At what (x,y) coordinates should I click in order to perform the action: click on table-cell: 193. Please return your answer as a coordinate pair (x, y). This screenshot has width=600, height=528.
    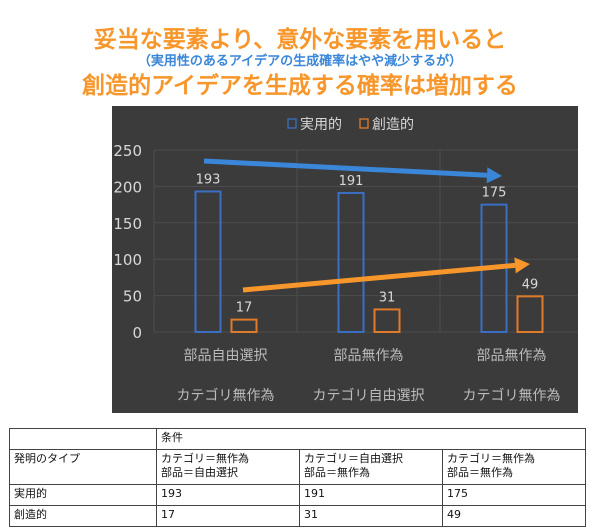
    Looking at the image, I should click on (228, 495).